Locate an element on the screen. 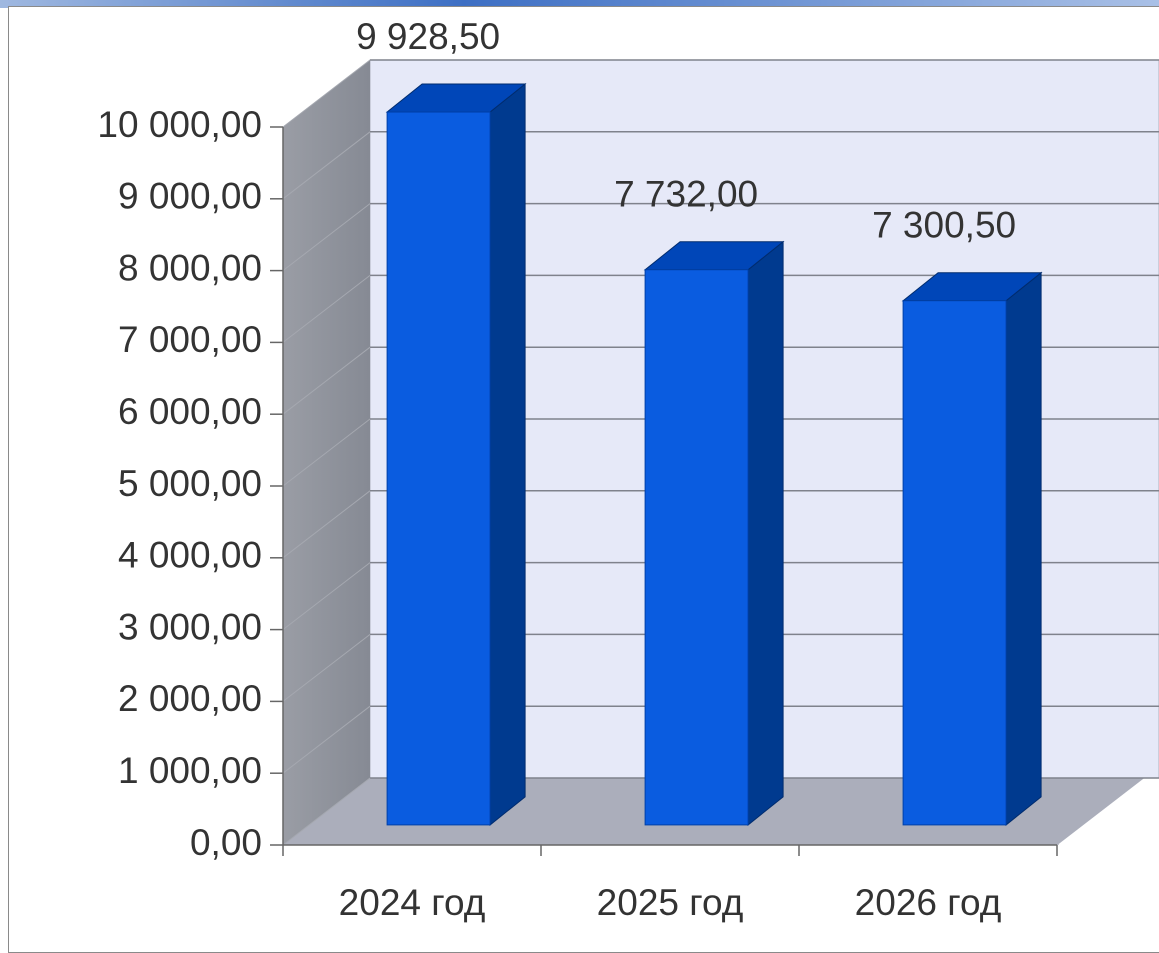 Image resolution: width=1159 pixels, height=953 pixels. y-tick-label: 4 000,00 is located at coordinates (190, 555).